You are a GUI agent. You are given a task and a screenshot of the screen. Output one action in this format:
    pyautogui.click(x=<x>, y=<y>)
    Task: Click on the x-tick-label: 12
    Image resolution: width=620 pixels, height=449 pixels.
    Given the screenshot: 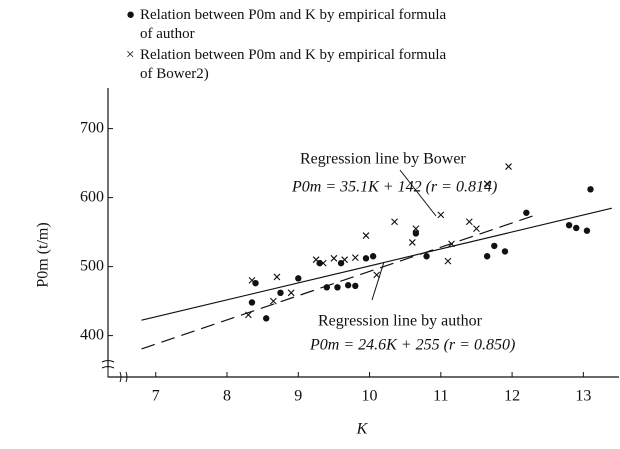 What is the action you would take?
    pyautogui.click(x=512, y=396)
    